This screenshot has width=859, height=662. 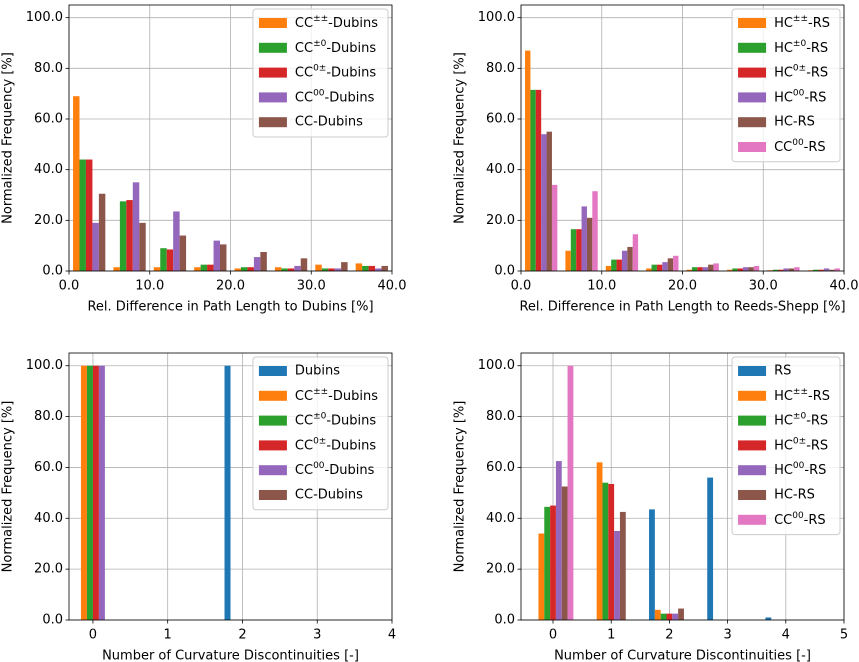 I want to click on legend-label: HC00-RS, so click(x=800, y=96).